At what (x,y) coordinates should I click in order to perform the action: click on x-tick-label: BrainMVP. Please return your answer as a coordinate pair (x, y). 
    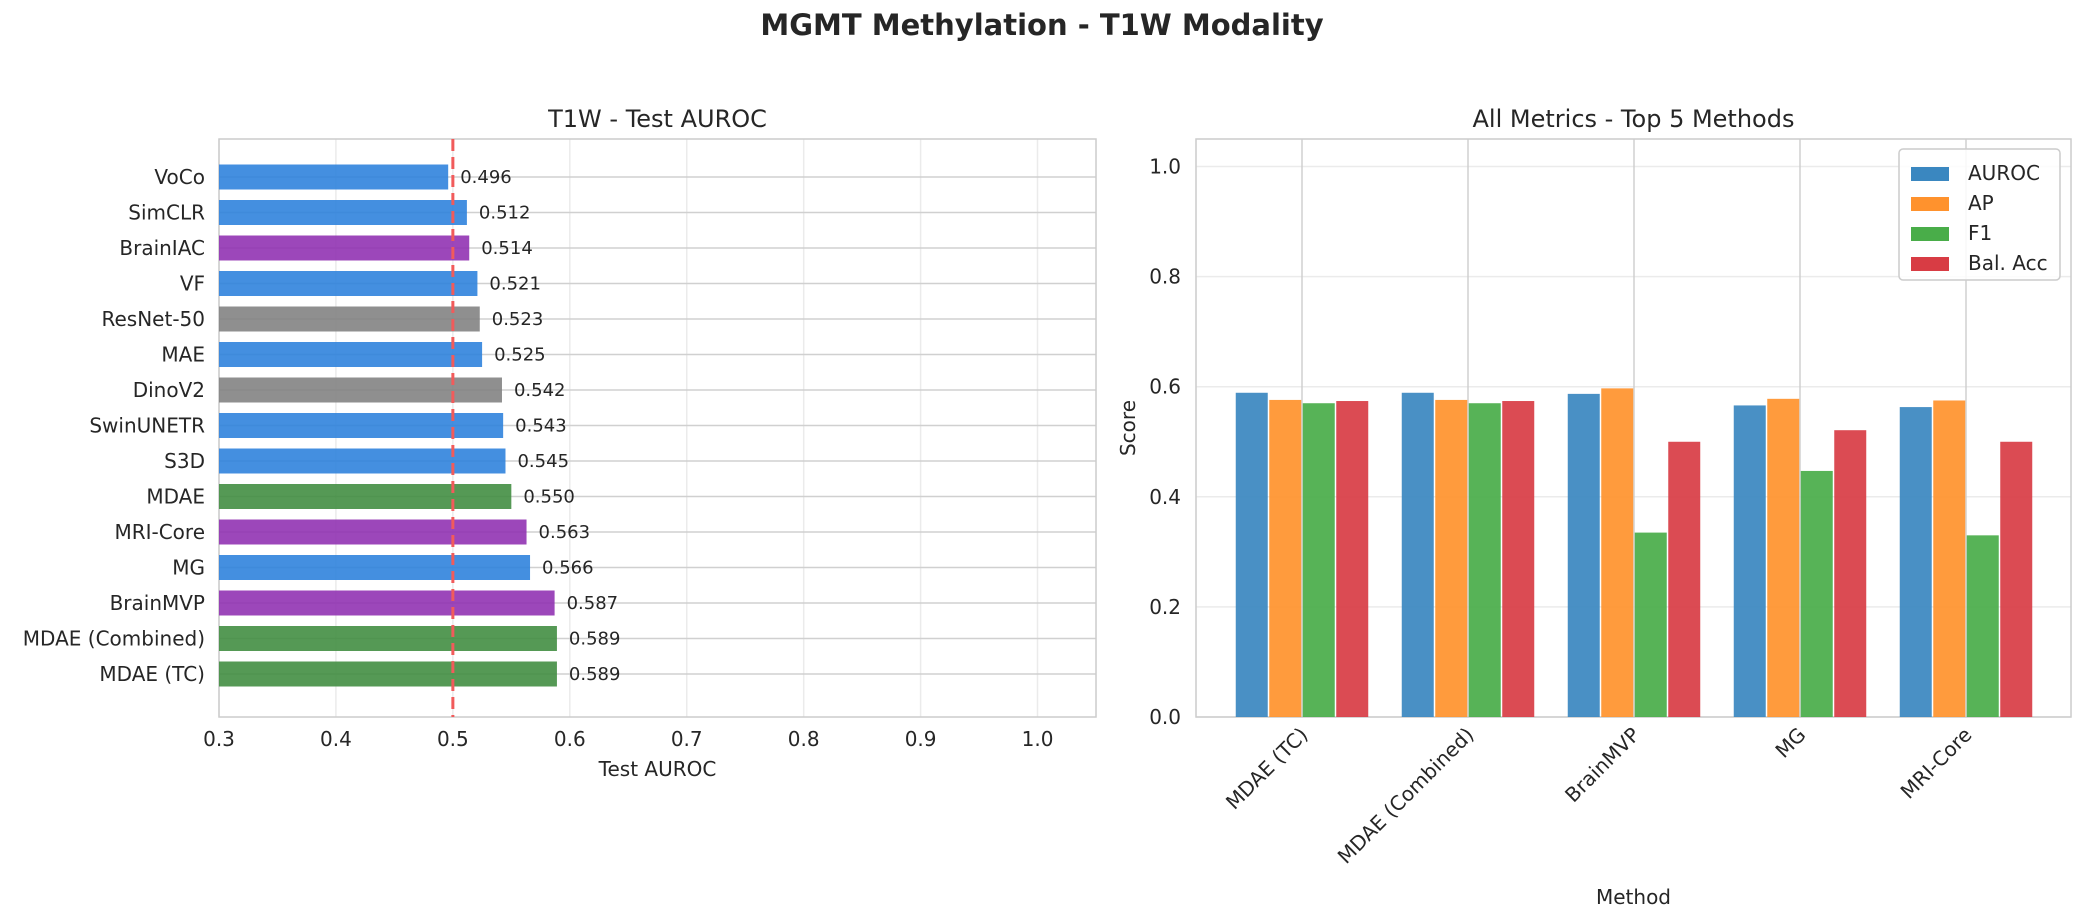
    Looking at the image, I should click on (1602, 765).